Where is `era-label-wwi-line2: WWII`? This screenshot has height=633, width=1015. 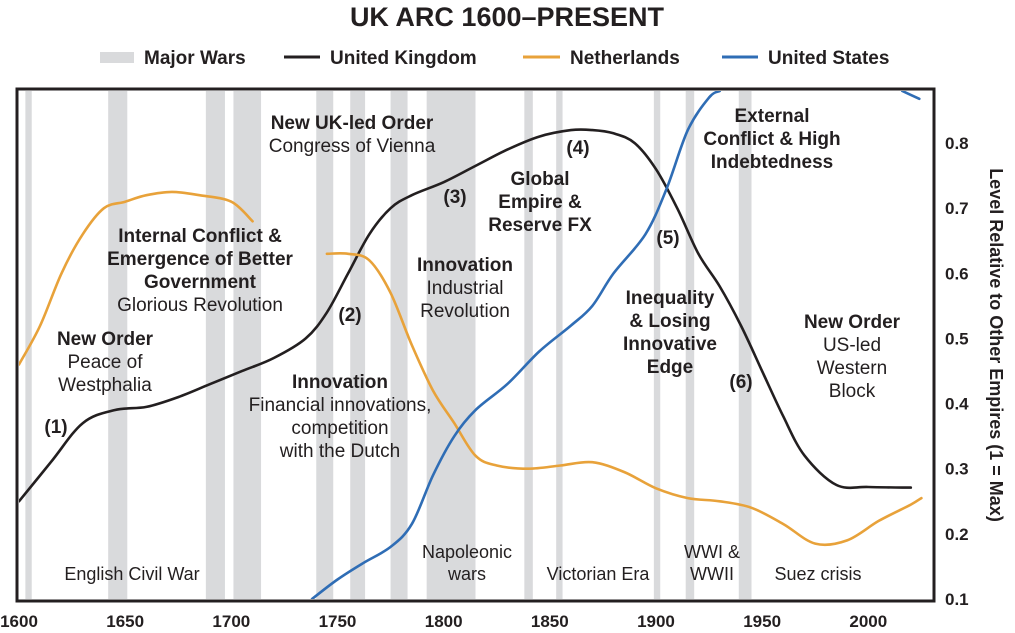
era-label-wwi-line2: WWII is located at coordinates (712, 574).